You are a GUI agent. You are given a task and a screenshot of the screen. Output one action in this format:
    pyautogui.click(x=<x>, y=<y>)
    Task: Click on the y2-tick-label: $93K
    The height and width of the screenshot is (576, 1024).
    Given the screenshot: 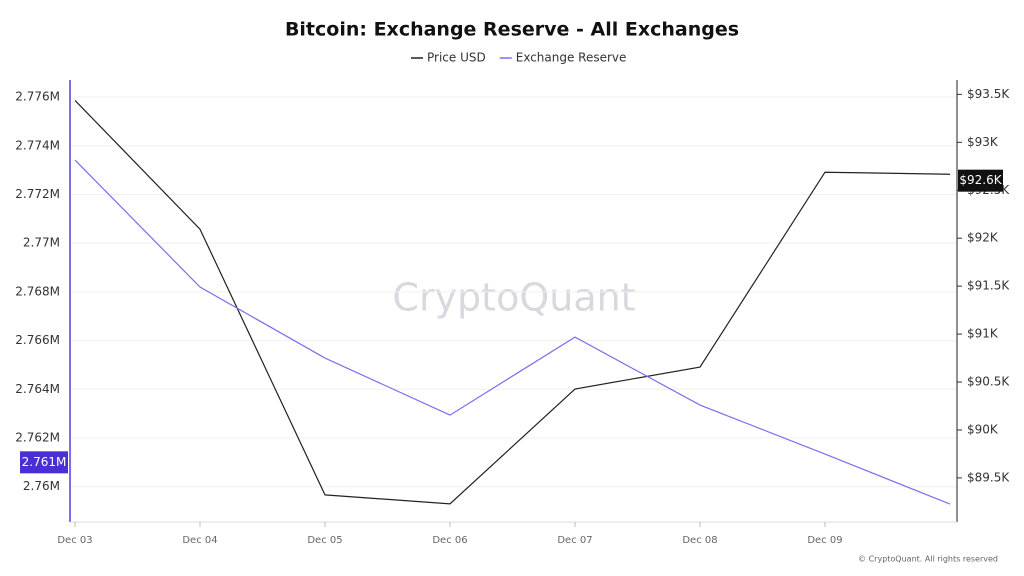 What is the action you would take?
    pyautogui.click(x=983, y=142)
    